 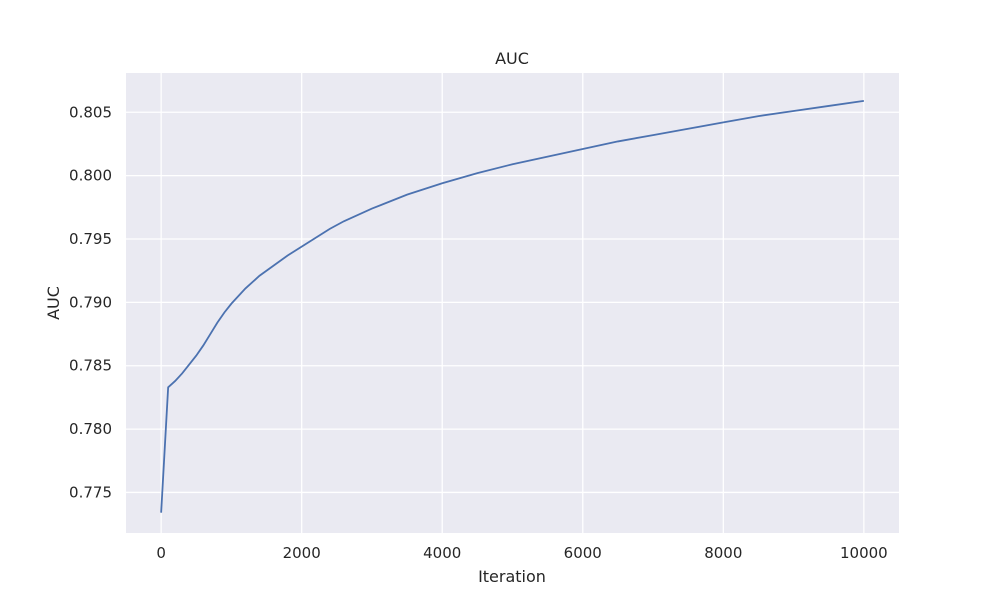 What do you see at coordinates (442, 553) in the screenshot?
I see `x-tick-label: 4000` at bounding box center [442, 553].